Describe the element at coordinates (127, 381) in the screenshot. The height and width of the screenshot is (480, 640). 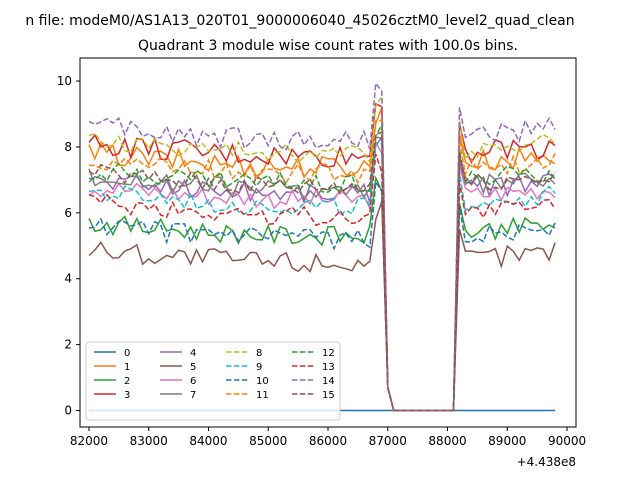
I see `legend-label-2: 2` at that location.